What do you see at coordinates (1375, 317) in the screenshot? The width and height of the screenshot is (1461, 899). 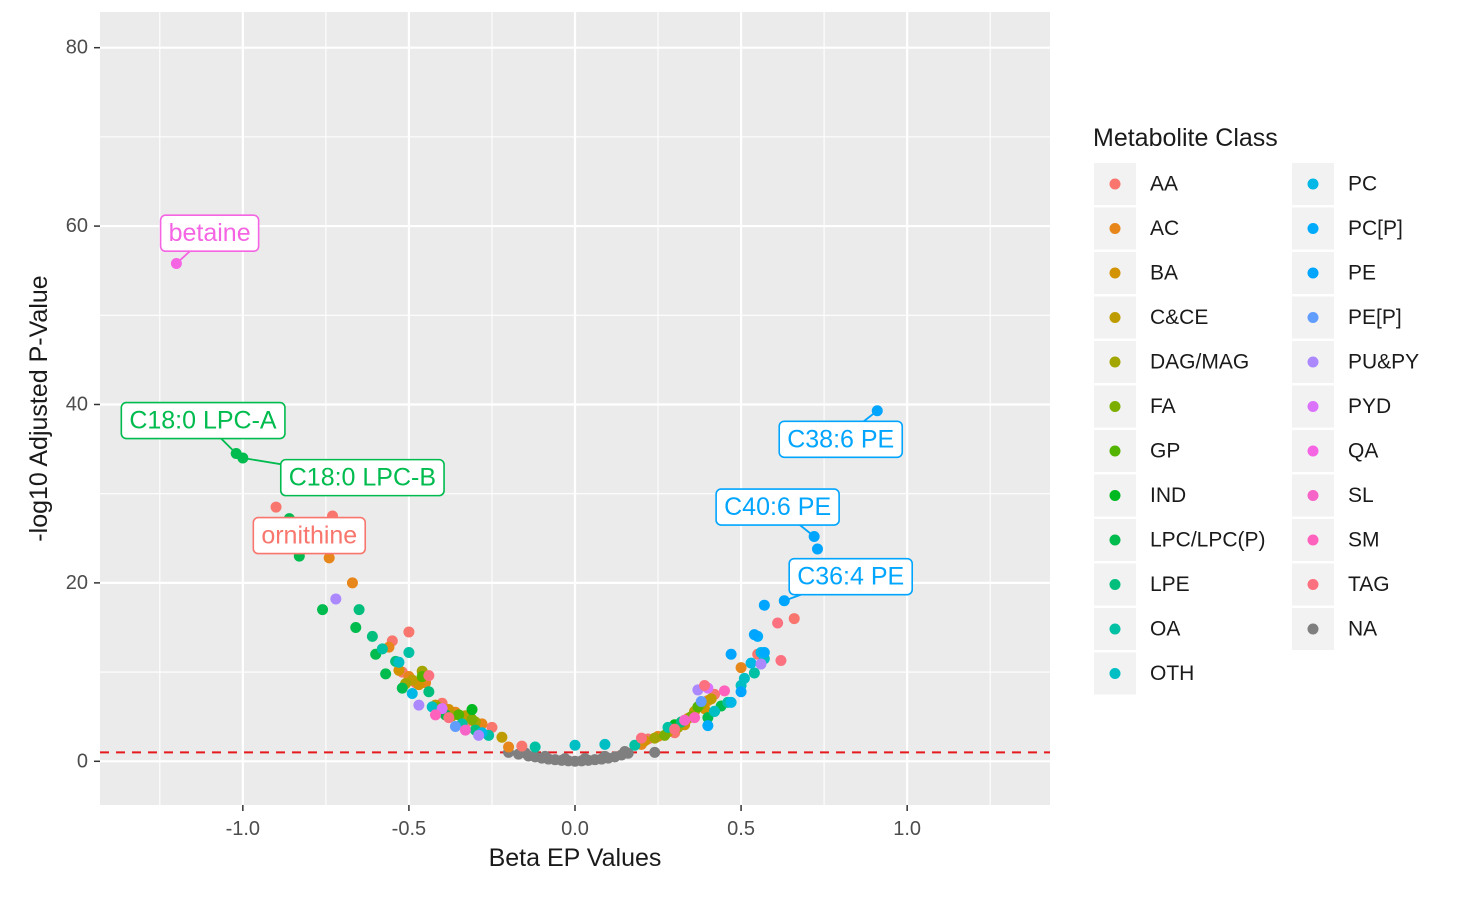 I see `legend-label: PE[P]` at bounding box center [1375, 317].